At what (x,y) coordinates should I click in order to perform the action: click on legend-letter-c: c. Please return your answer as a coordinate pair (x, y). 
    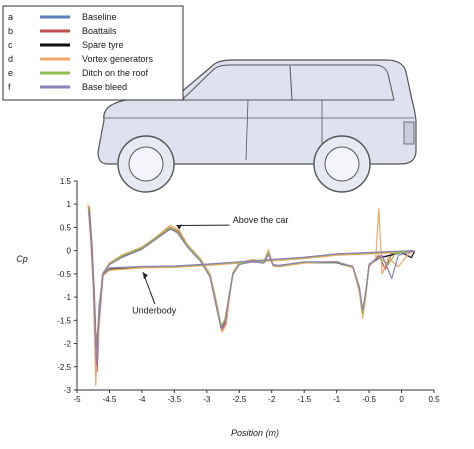
    Looking at the image, I should click on (10, 45).